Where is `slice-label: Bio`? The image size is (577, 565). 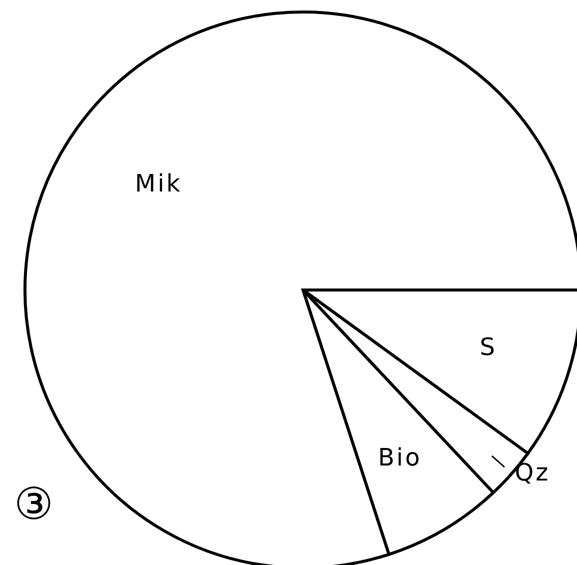 slice-label: Bio is located at coordinates (400, 457).